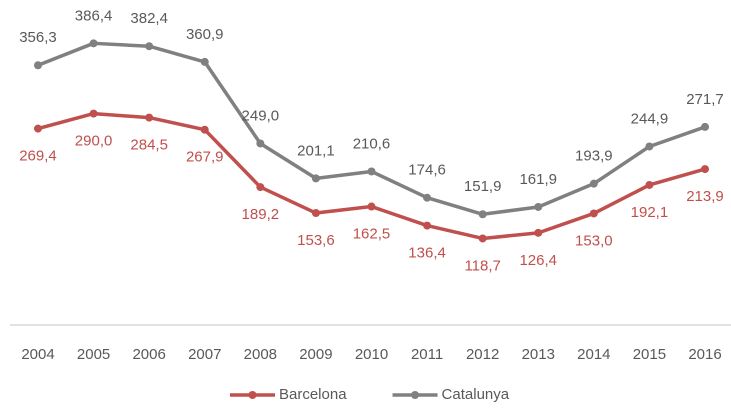 The width and height of the screenshot is (731, 408). Describe the element at coordinates (649, 354) in the screenshot. I see `x-tick-label: 2015` at that location.